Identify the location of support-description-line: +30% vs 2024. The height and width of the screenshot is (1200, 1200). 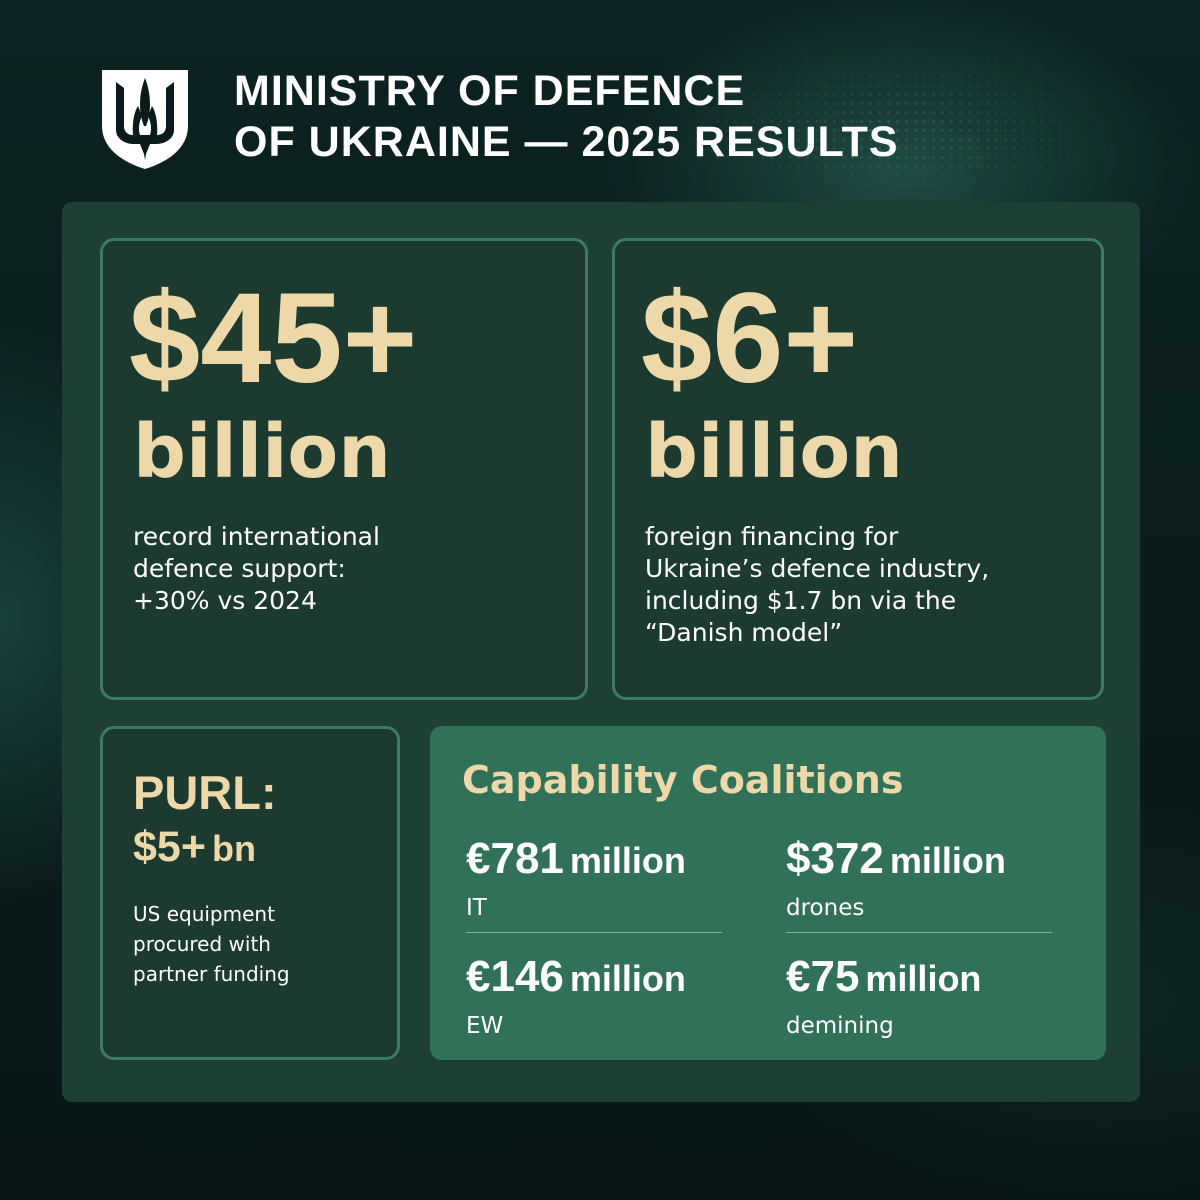
(225, 600).